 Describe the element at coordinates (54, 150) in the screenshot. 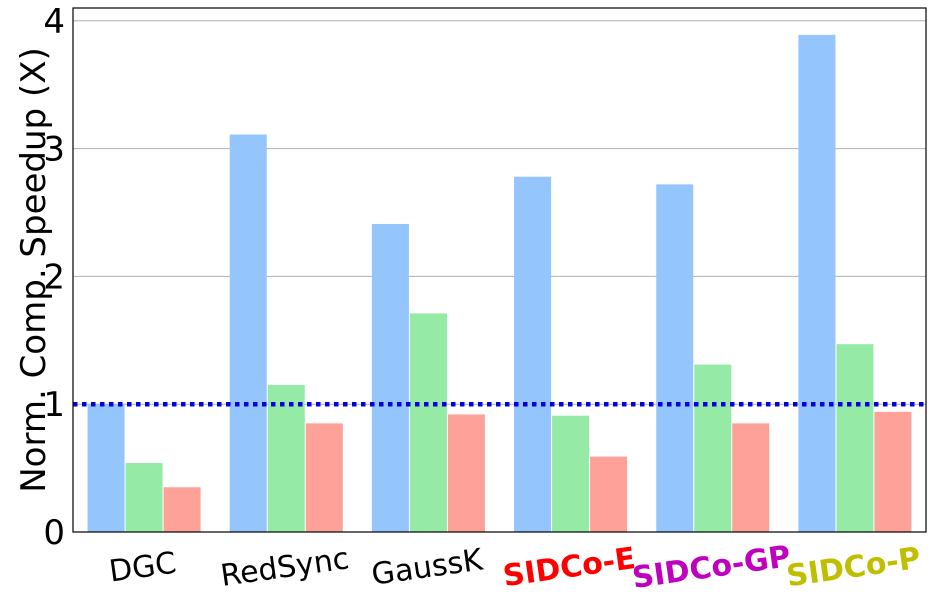

I see `y-tick-label: 3` at that location.